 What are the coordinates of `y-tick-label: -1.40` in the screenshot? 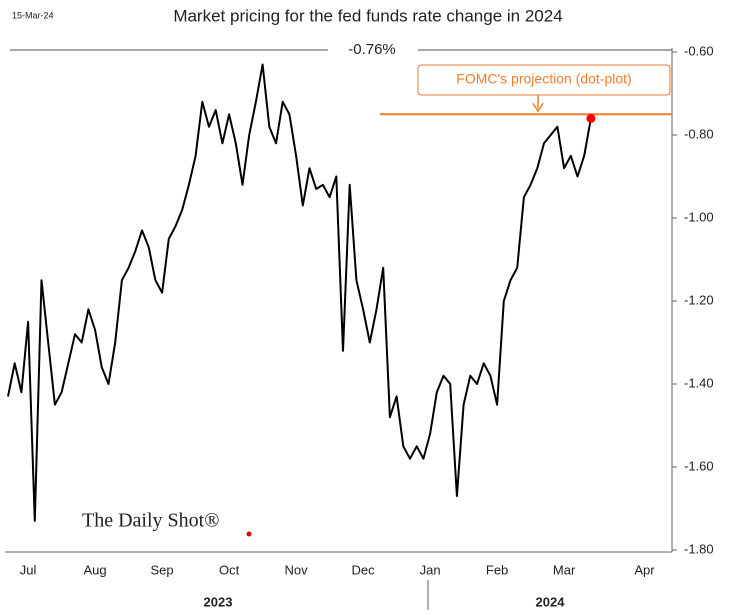 It's located at (699, 382).